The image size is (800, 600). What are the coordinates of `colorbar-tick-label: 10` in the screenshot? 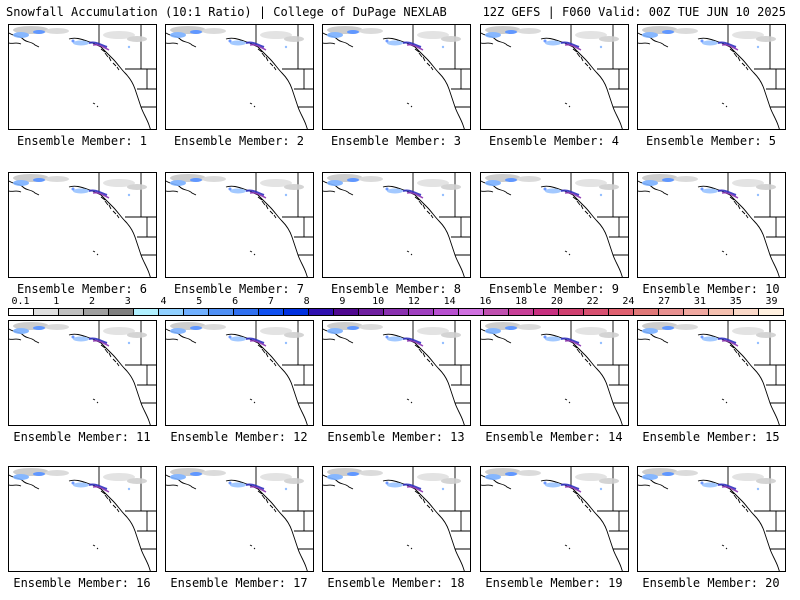 It's located at (378, 301).